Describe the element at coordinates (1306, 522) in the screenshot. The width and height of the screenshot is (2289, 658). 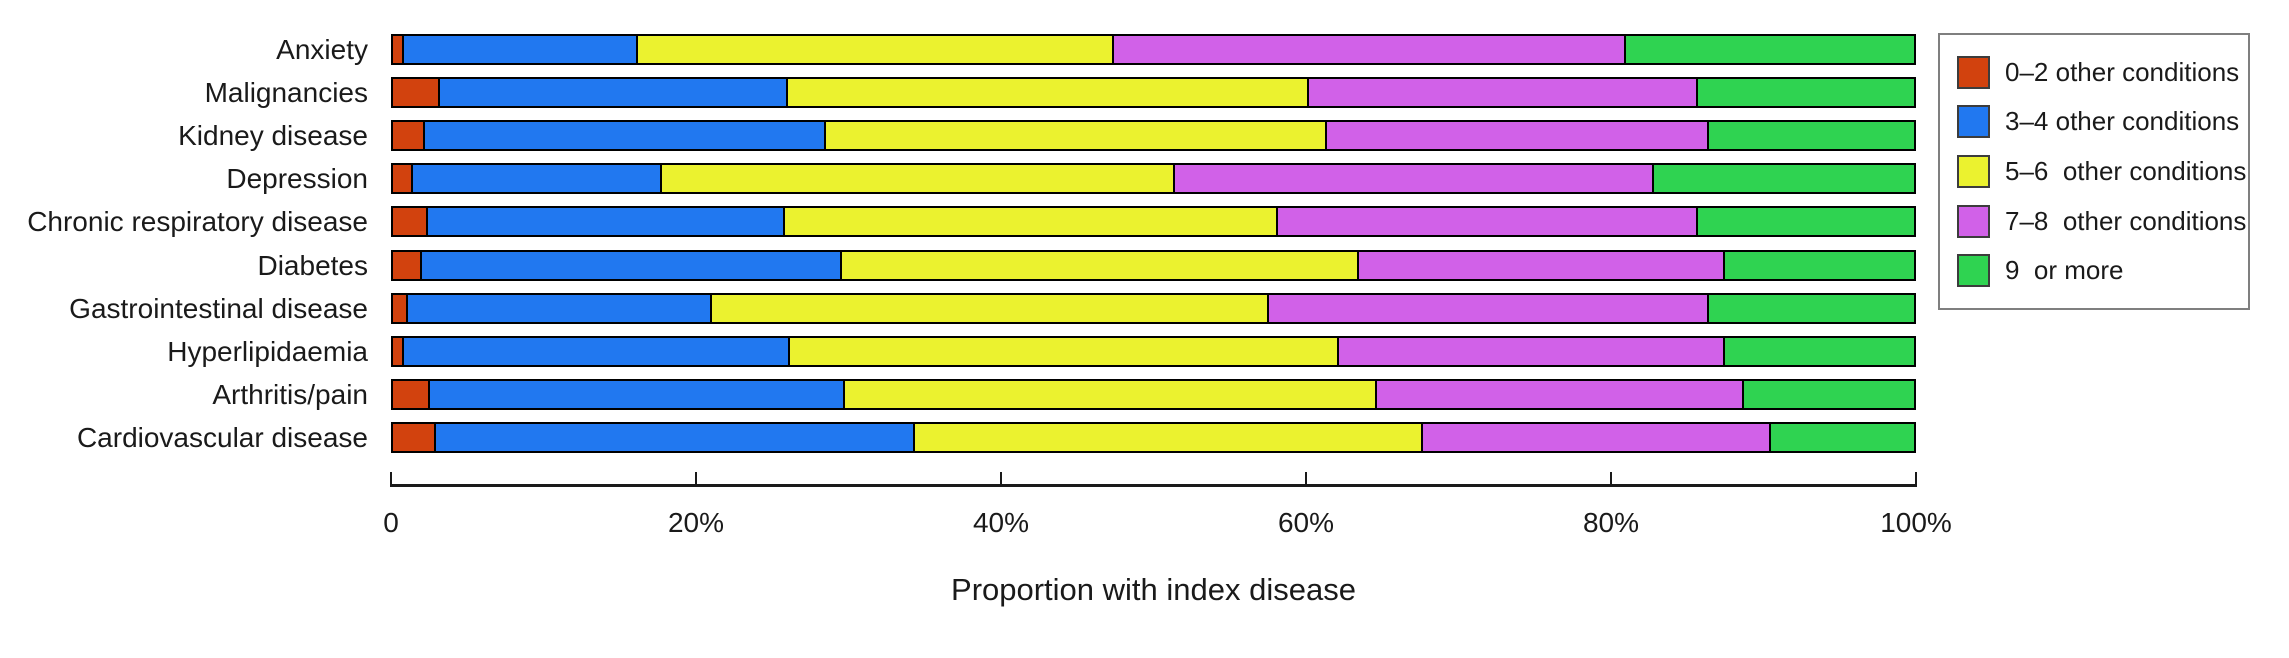
I see `x-axis-tick-label: 60%` at that location.